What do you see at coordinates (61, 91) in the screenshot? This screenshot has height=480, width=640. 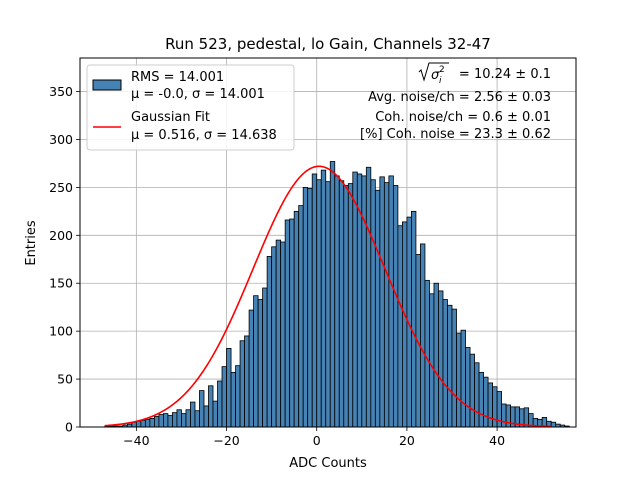 I see `y-tick-label: 350` at bounding box center [61, 91].